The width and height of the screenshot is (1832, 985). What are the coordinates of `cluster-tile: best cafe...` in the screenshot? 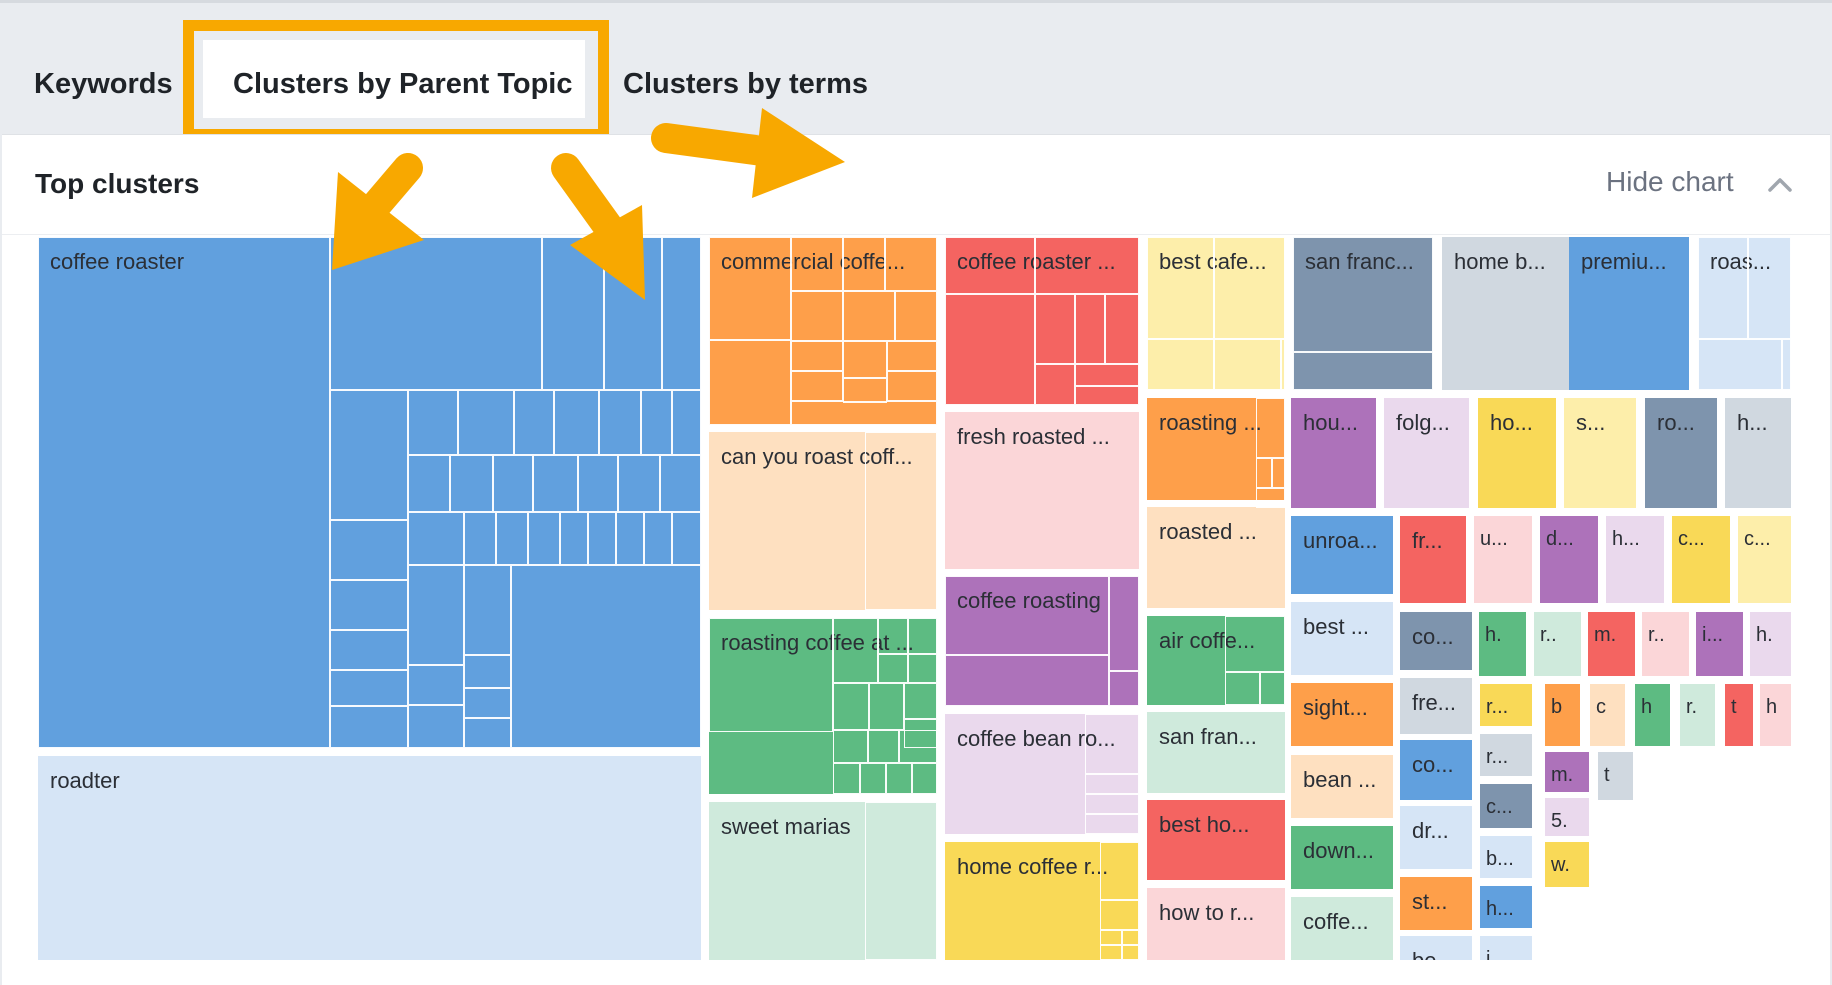 It's located at (1216, 313).